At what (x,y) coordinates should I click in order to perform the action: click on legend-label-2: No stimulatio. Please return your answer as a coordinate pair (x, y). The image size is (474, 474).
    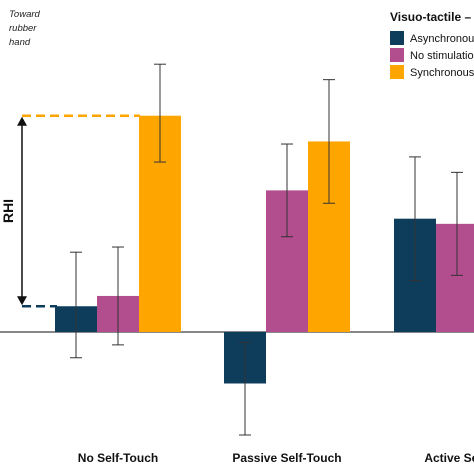
    Looking at the image, I should click on (442, 56).